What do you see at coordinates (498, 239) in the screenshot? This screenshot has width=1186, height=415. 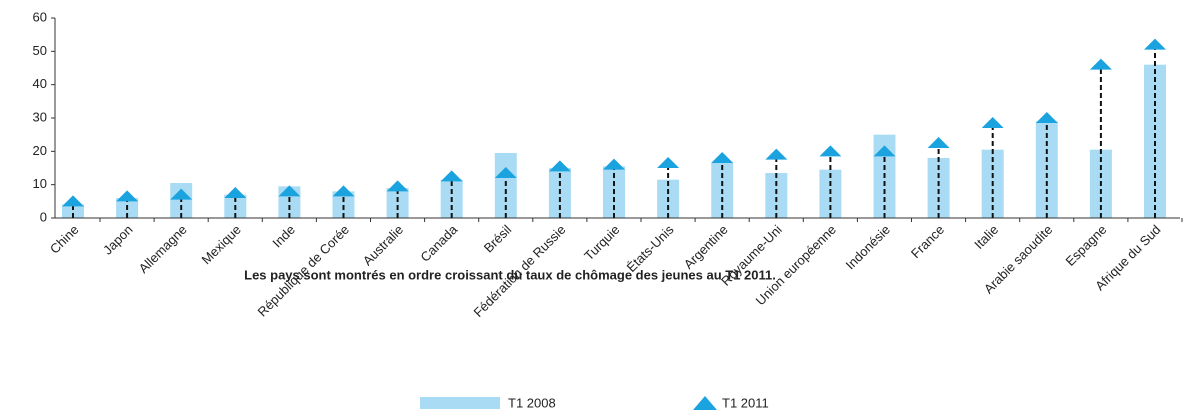 I see `x-tick-label: Brésil` at bounding box center [498, 239].